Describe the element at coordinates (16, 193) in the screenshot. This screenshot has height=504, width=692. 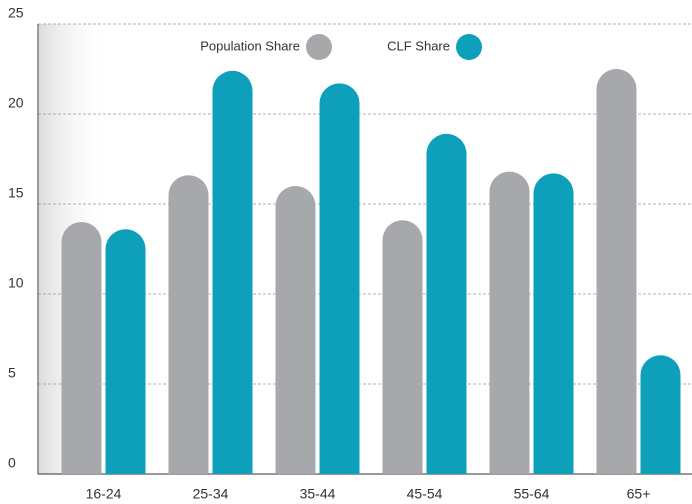
I see `y-tick-label: 15` at that location.